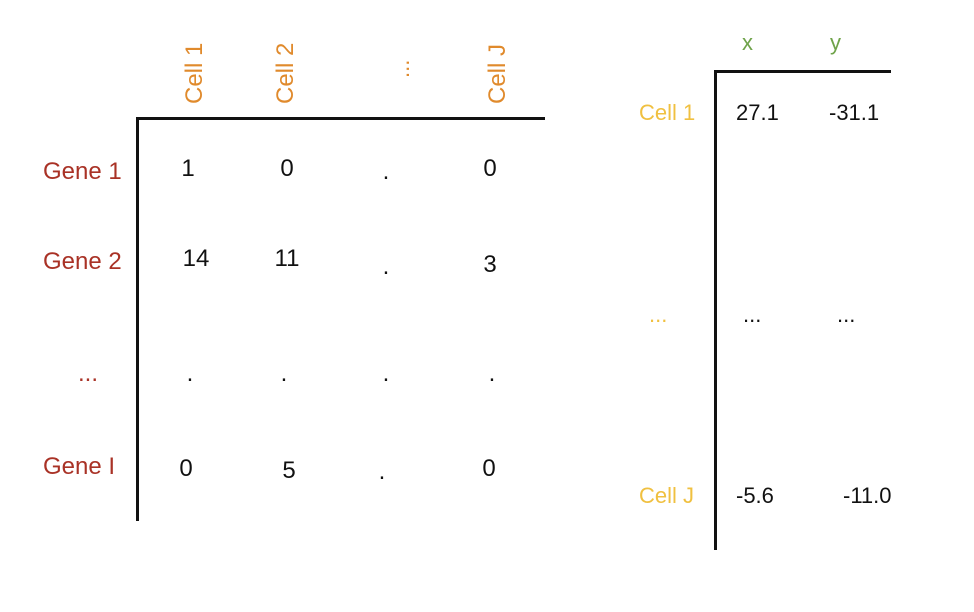  Describe the element at coordinates (497, 73) in the screenshot. I see `matrix-col-header-cell-j: Cell J` at that location.